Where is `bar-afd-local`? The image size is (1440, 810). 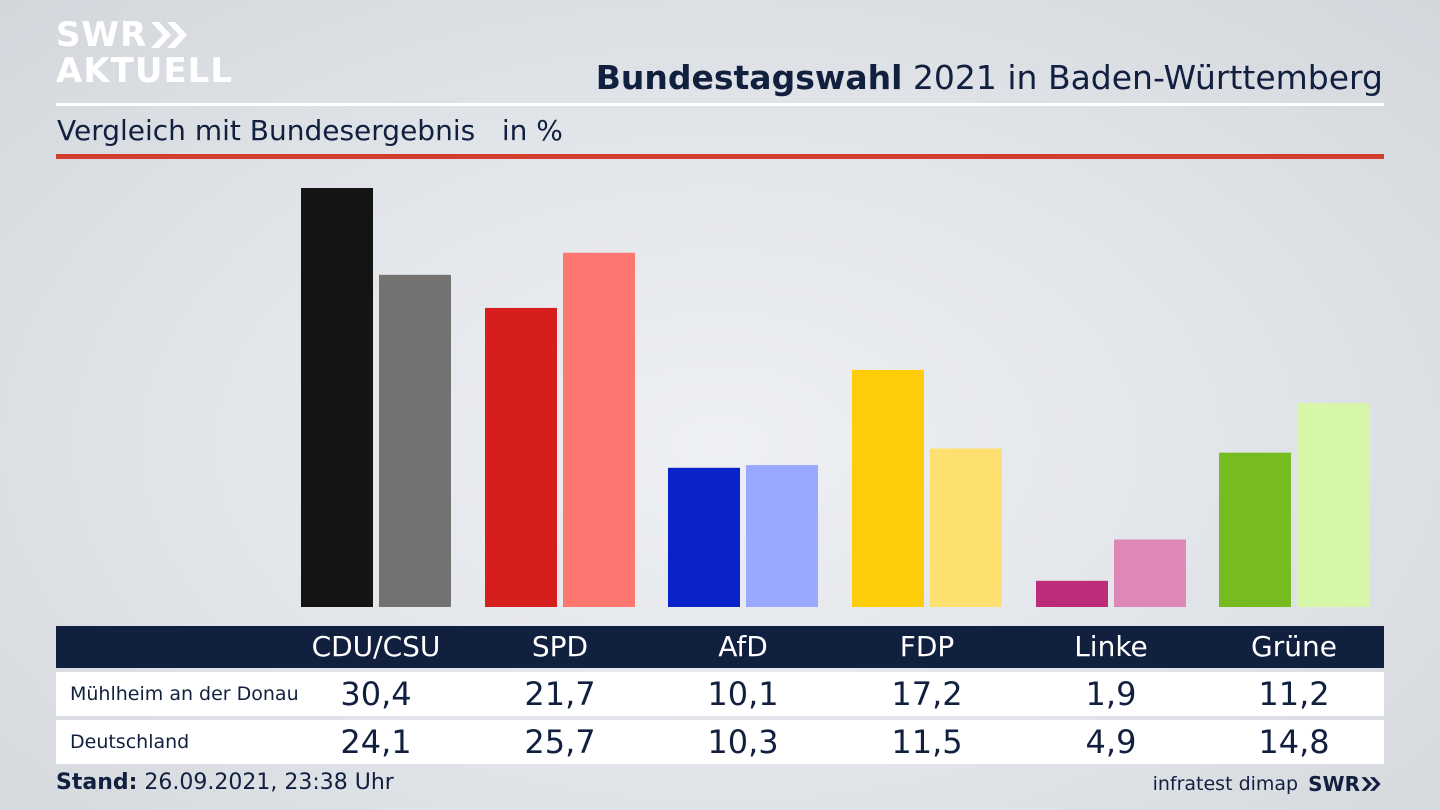
bar-afd-local is located at coordinates (704, 537).